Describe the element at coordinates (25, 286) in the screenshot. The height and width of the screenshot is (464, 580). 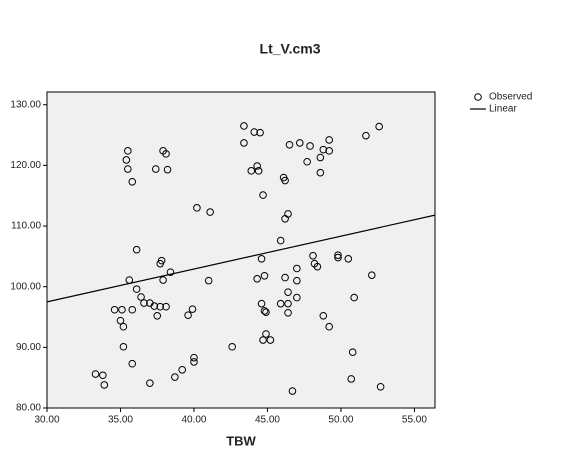
I see `y-tick-label: 100.00` at that location.